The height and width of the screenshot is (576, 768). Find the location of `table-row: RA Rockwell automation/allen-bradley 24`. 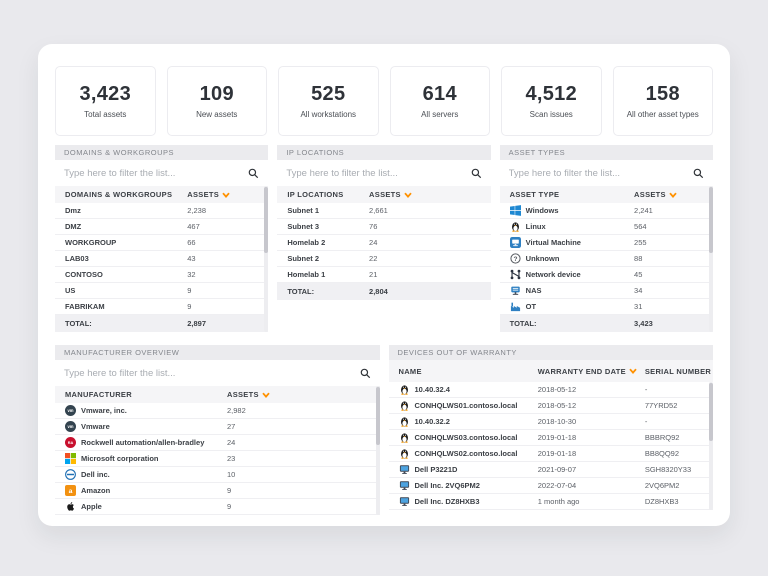

table-row: RA Rockwell automation/allen-bradley 24 is located at coordinates (217, 443).